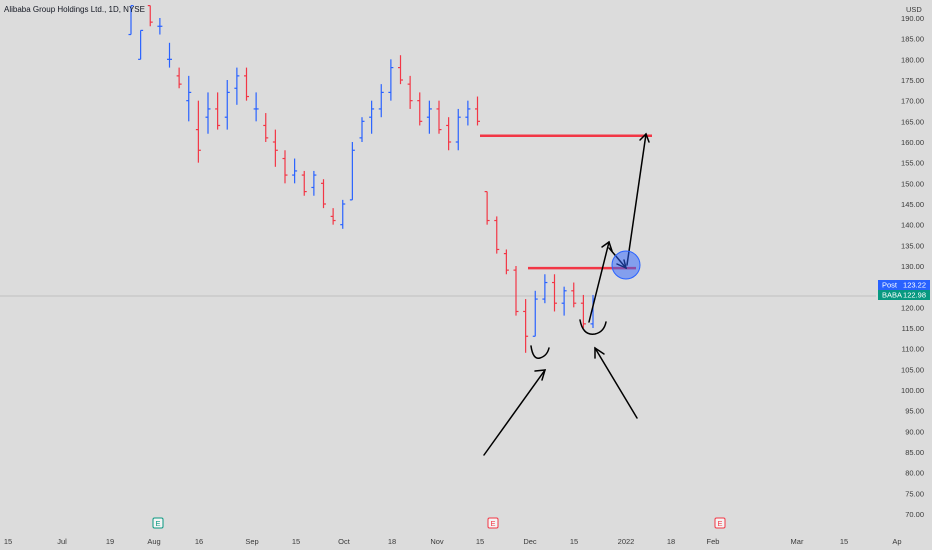  Describe the element at coordinates (344, 541) in the screenshot. I see `x-tick-label: Oct` at that location.